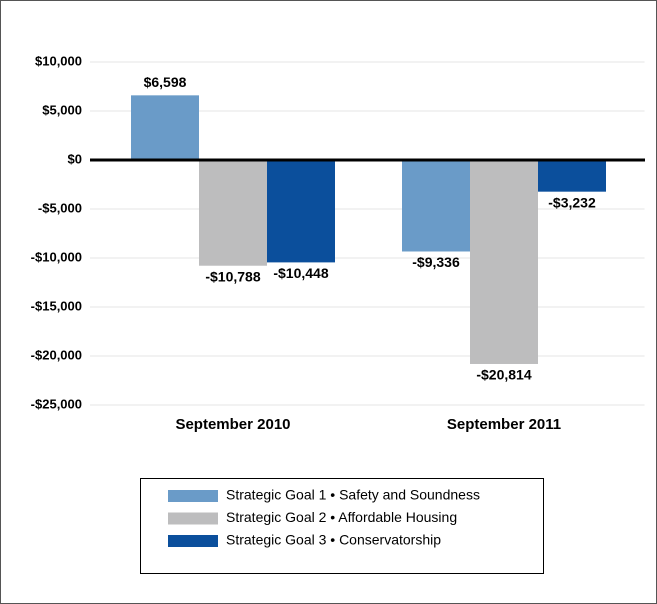  Describe the element at coordinates (56, 403) in the screenshot. I see `y-tick-label: -$25,000` at that location.